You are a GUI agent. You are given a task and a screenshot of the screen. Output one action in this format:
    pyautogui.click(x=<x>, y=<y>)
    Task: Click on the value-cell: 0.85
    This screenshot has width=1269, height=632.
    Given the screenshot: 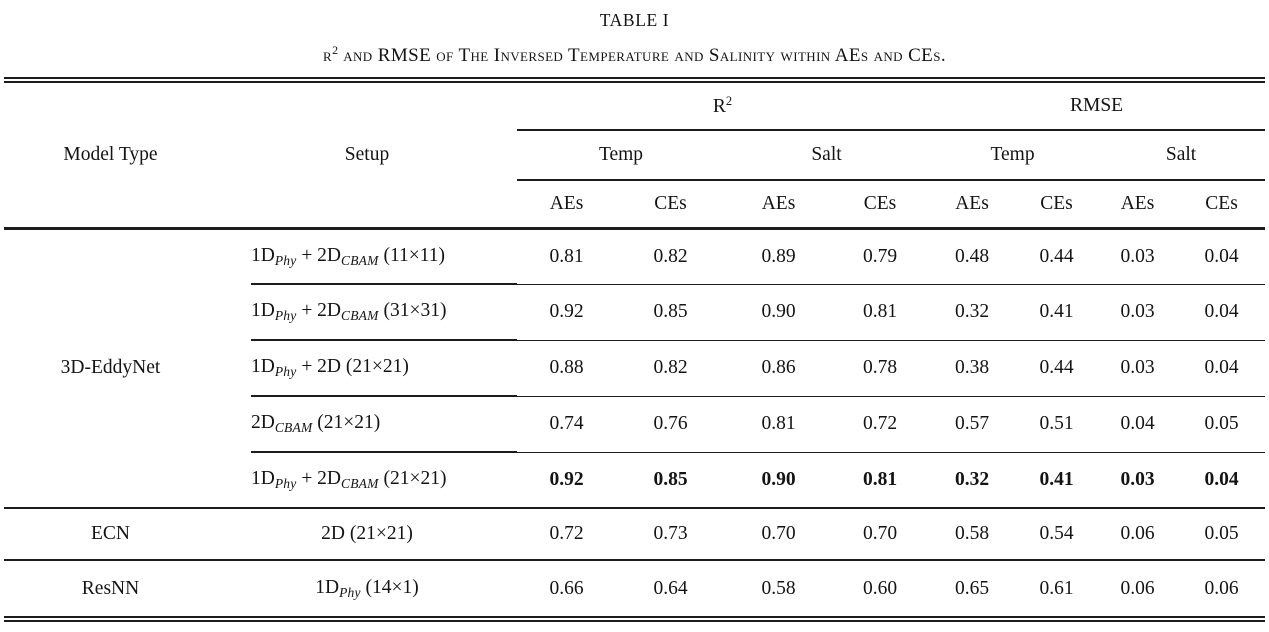 What is the action you would take?
    pyautogui.click(x=670, y=312)
    